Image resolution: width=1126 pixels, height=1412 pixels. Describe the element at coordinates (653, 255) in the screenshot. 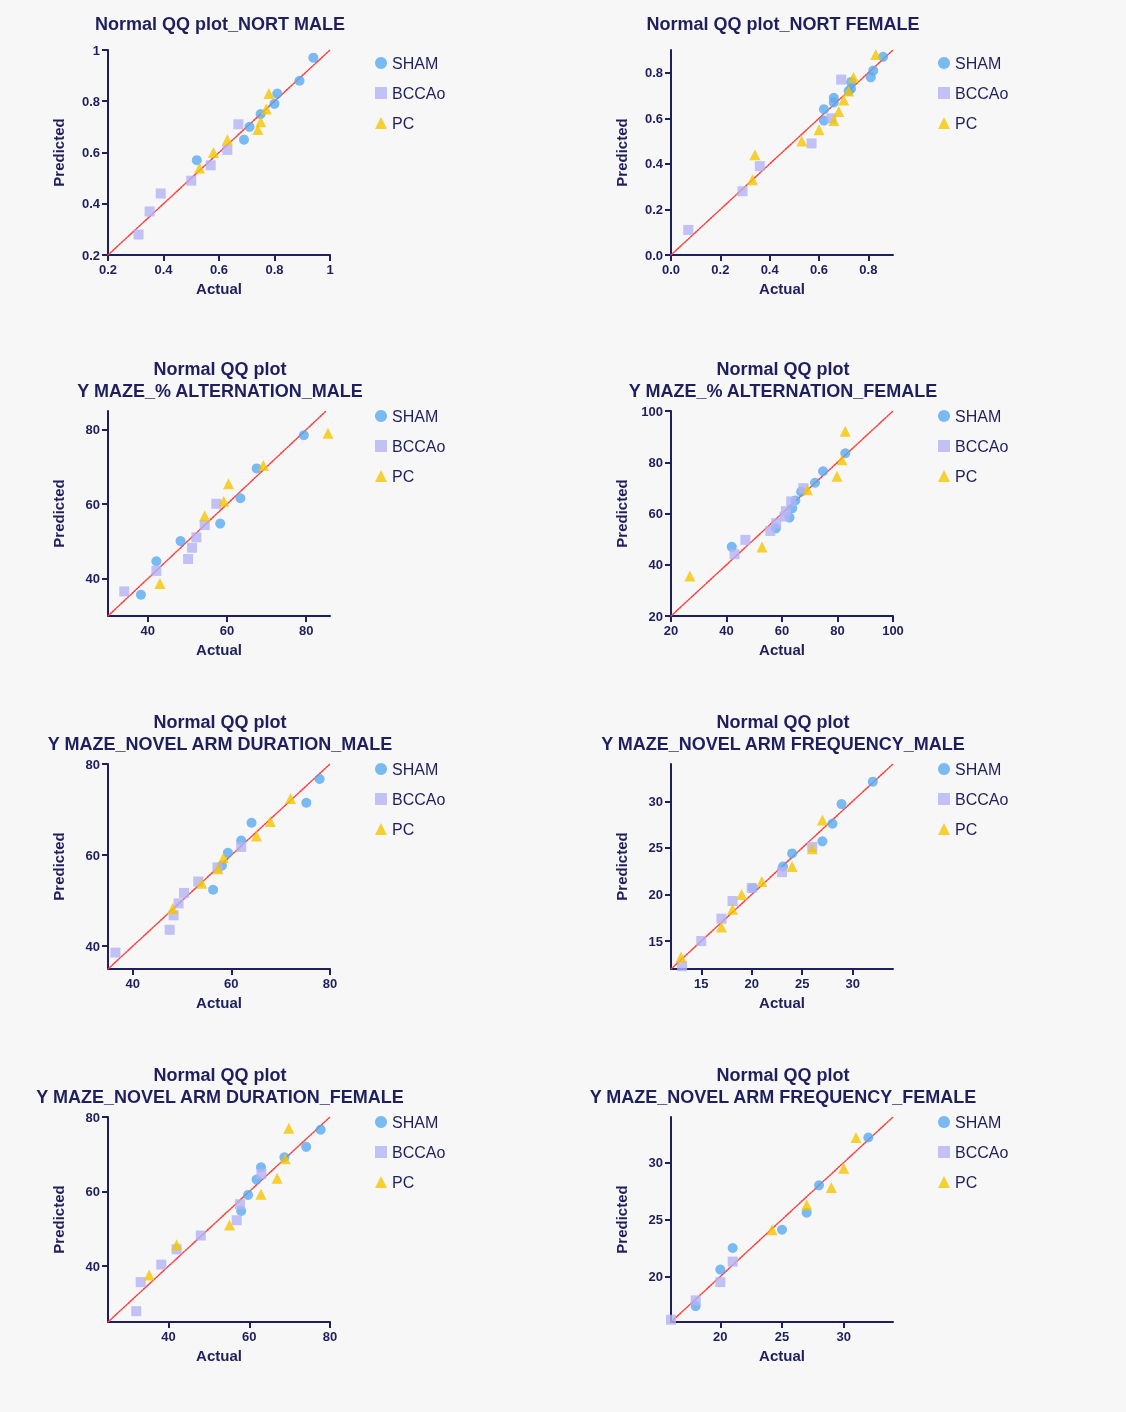

I see `y-tick-label: 0.0` at that location.